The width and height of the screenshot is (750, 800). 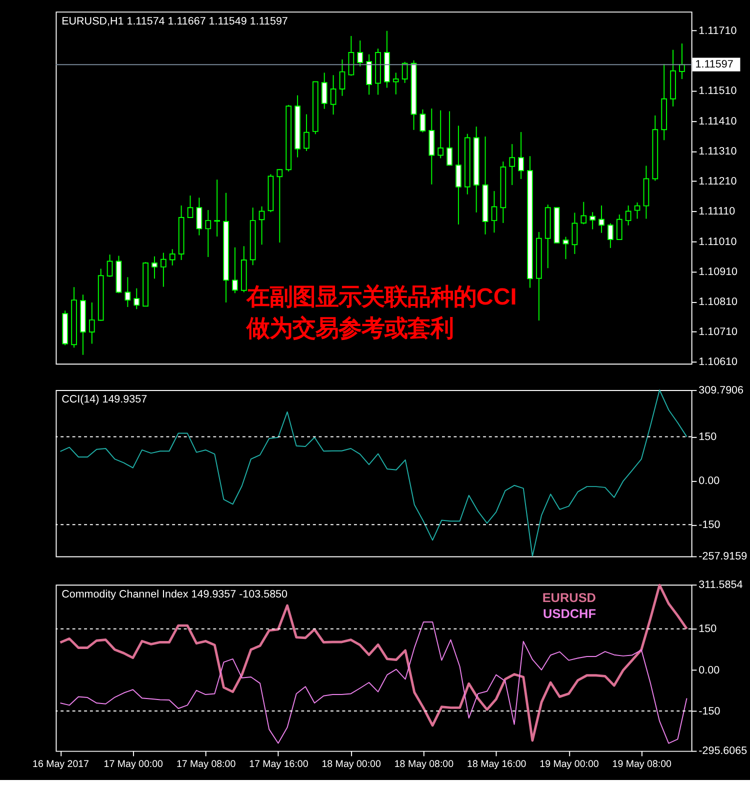 What do you see at coordinates (723, 751) in the screenshot?
I see `y-tick-label: -295.6065` at bounding box center [723, 751].